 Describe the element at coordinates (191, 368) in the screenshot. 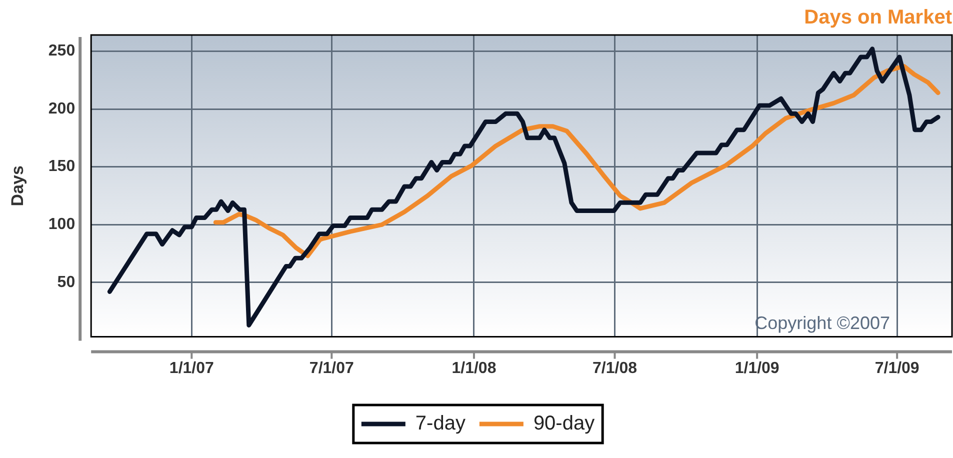

I see `x-tick-label: 1/1/07` at that location.